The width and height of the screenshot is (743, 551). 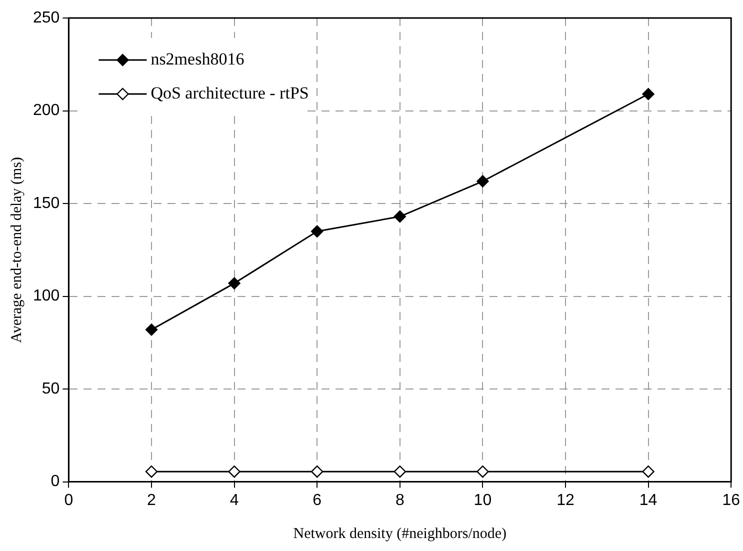 What do you see at coordinates (483, 500) in the screenshot?
I see `x-tick-label: 10` at bounding box center [483, 500].